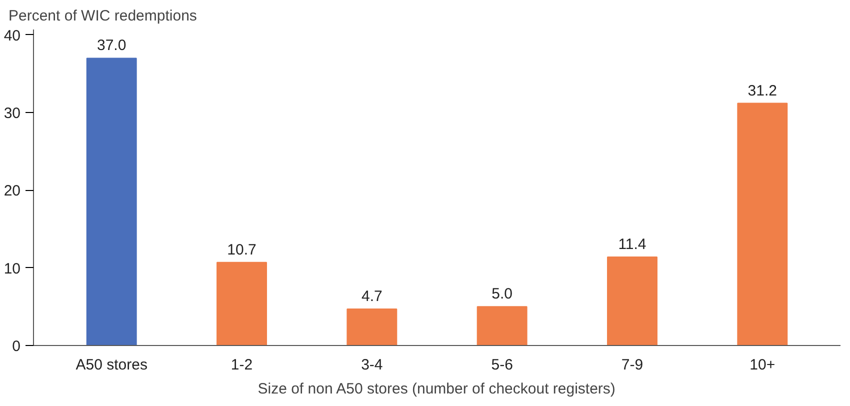 This screenshot has height=406, width=850. I want to click on x-tick-label: 10+, so click(763, 365).